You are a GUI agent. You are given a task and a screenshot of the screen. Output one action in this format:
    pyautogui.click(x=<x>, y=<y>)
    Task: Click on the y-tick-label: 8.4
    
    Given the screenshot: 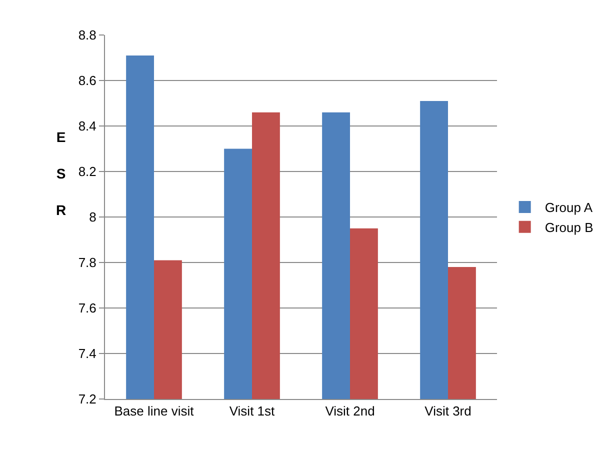 What is the action you would take?
    pyautogui.click(x=87, y=126)
    